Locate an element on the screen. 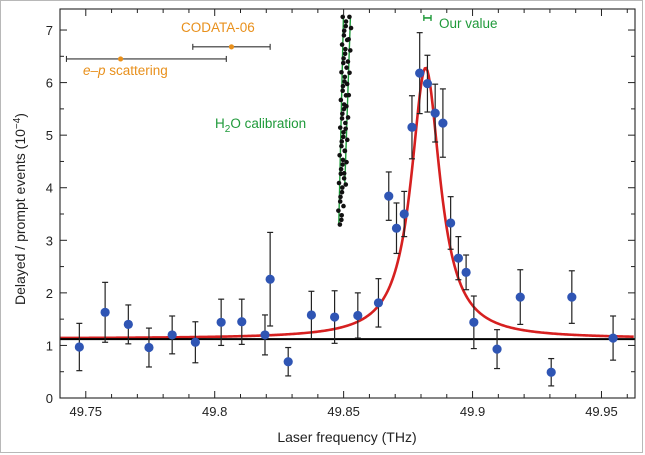  y-tick-label: 3 is located at coordinates (49, 240).